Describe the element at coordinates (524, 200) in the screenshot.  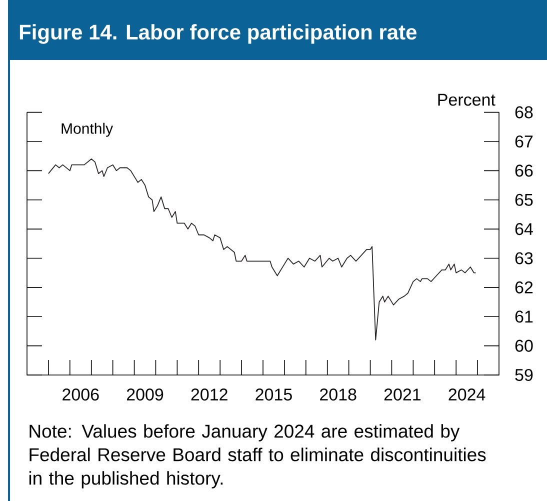
I see `y-tick-label: 65` at that location.